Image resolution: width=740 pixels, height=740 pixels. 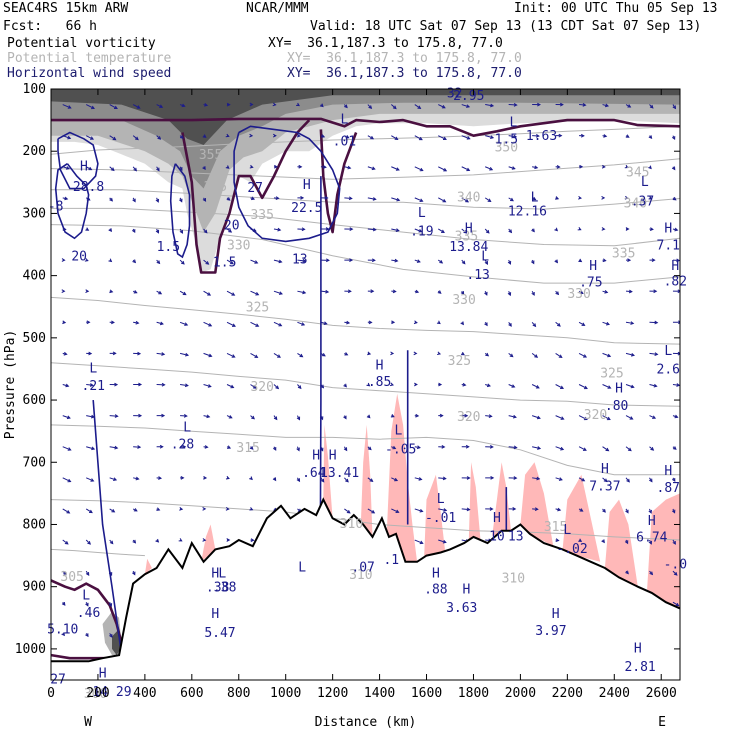 I want to click on theta-label: 345, so click(x=637, y=172).